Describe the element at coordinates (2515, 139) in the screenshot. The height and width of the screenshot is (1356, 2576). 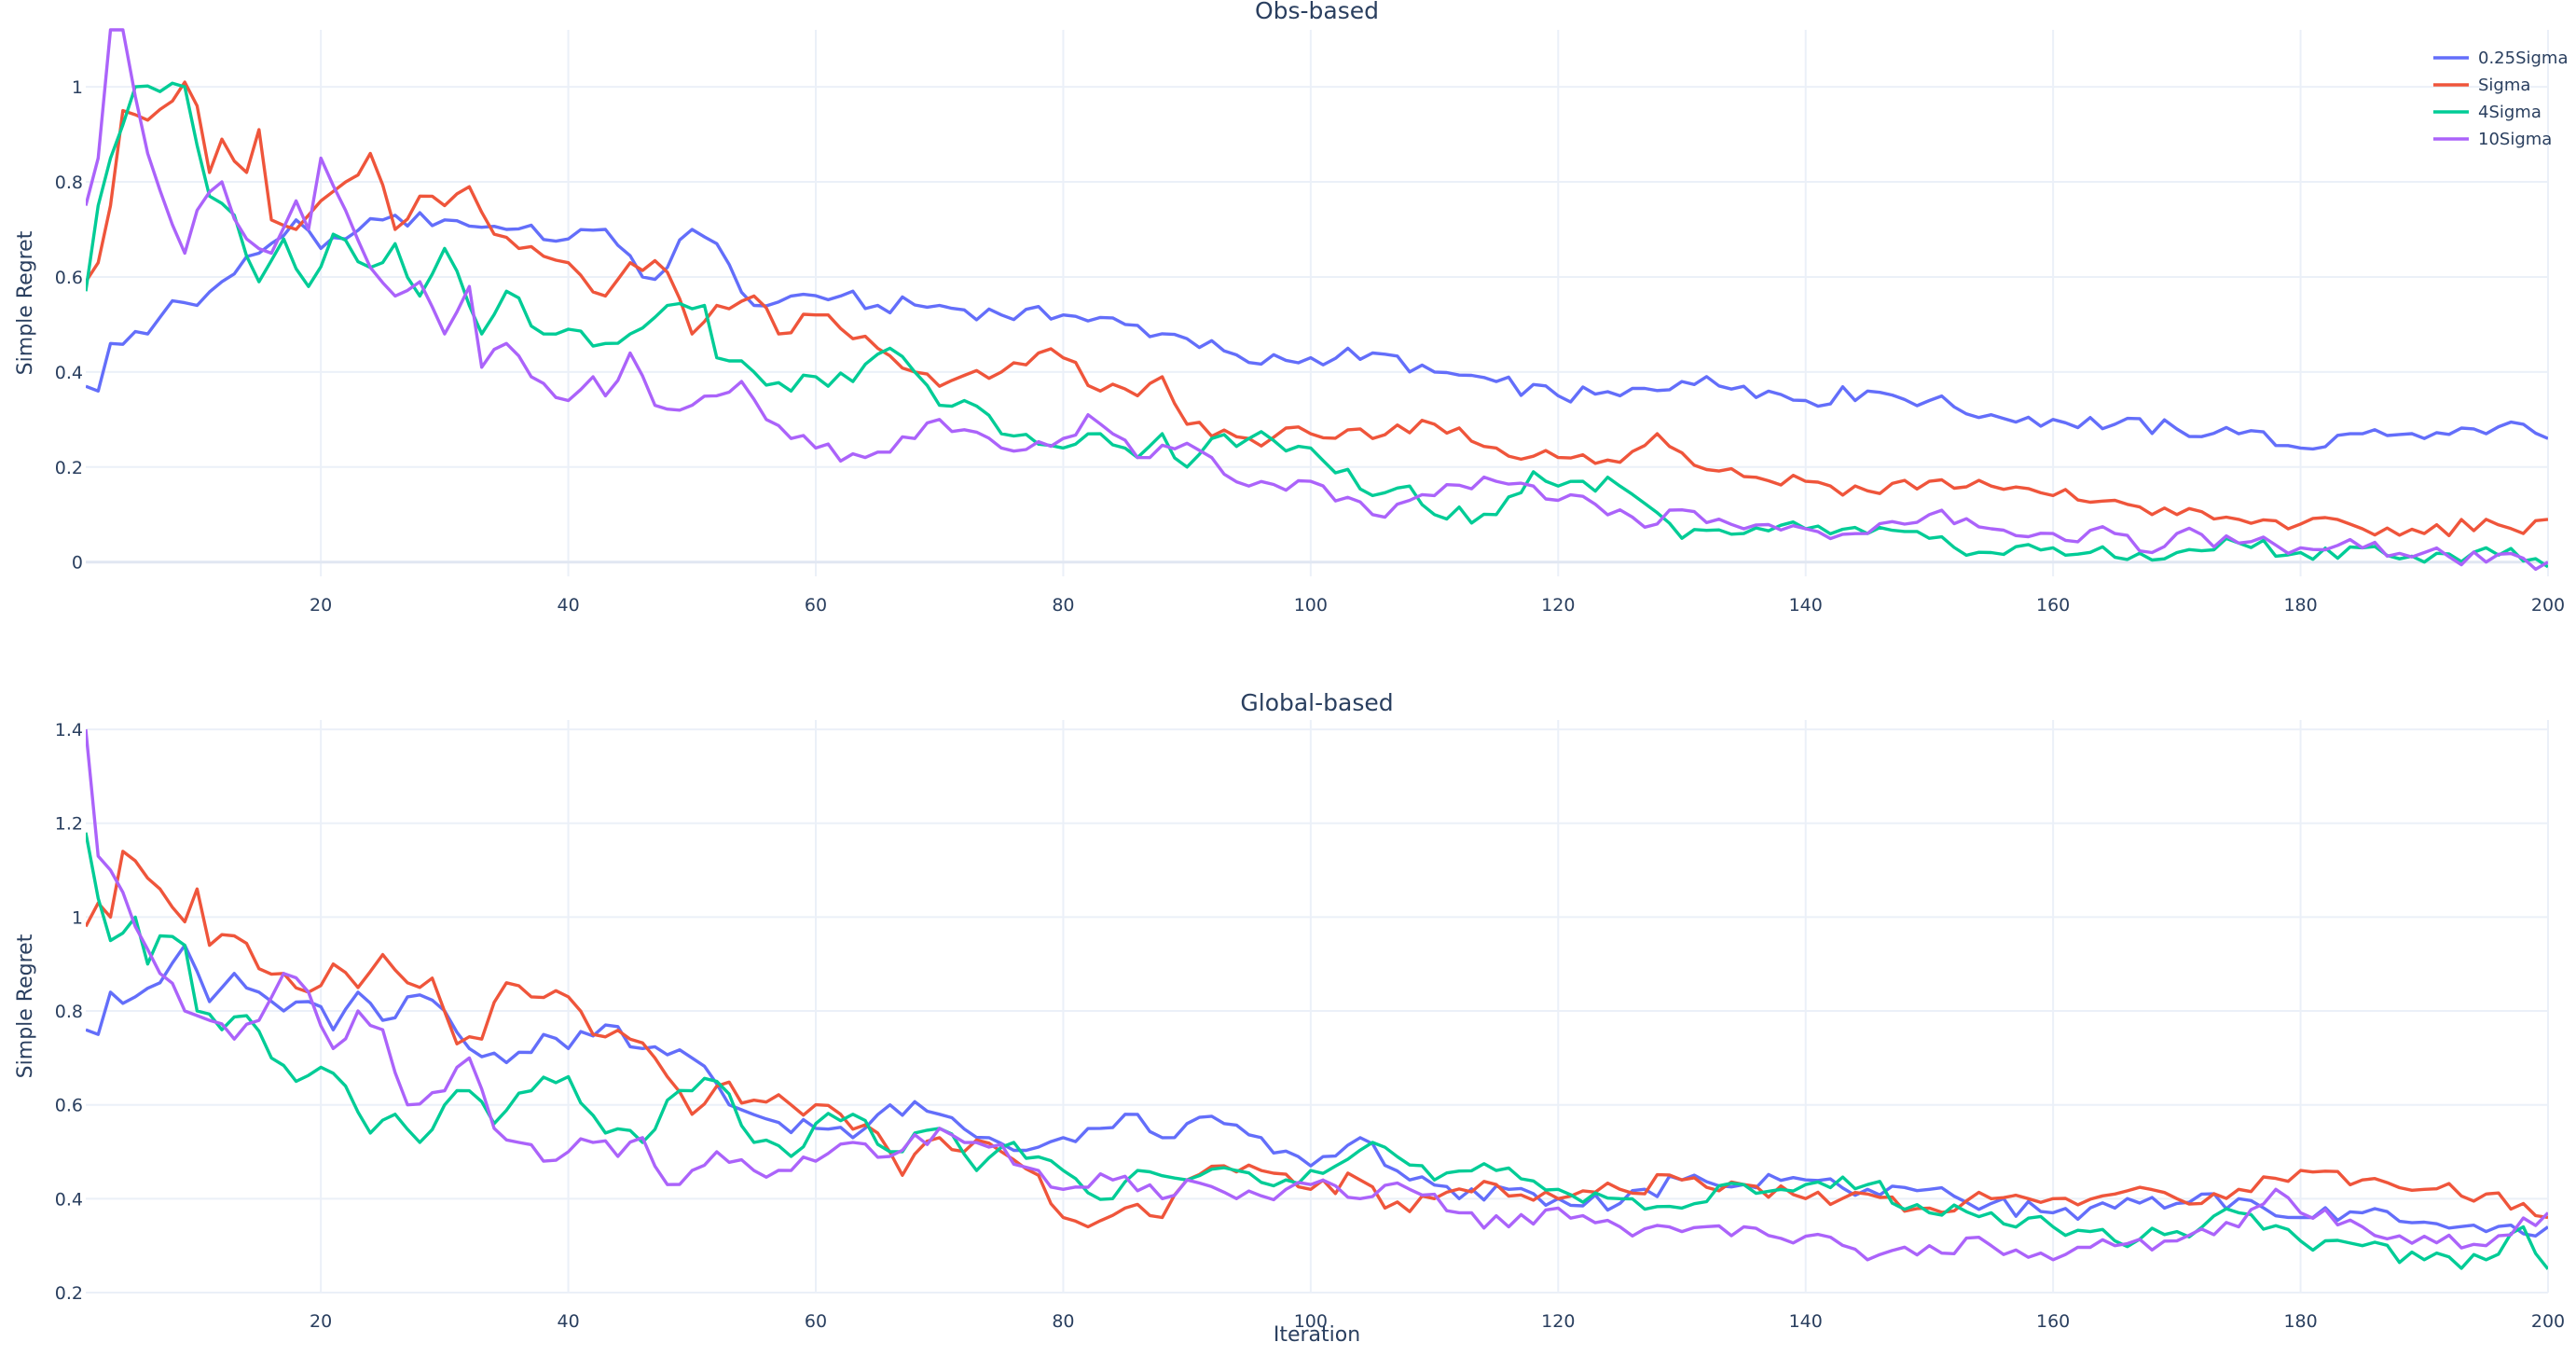
I see `legend-label: 10Sigma` at that location.